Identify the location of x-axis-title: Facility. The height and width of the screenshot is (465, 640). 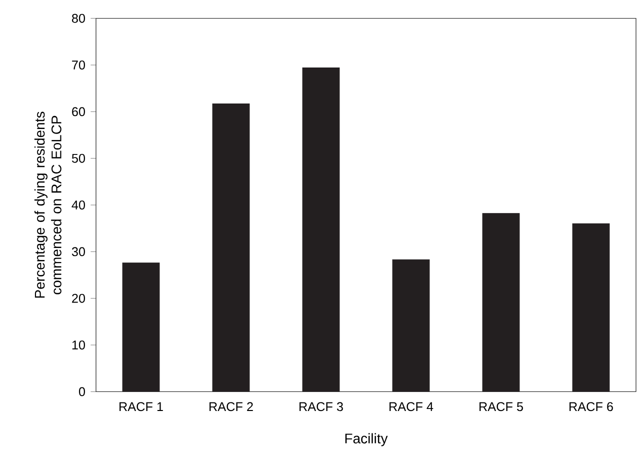
(366, 439).